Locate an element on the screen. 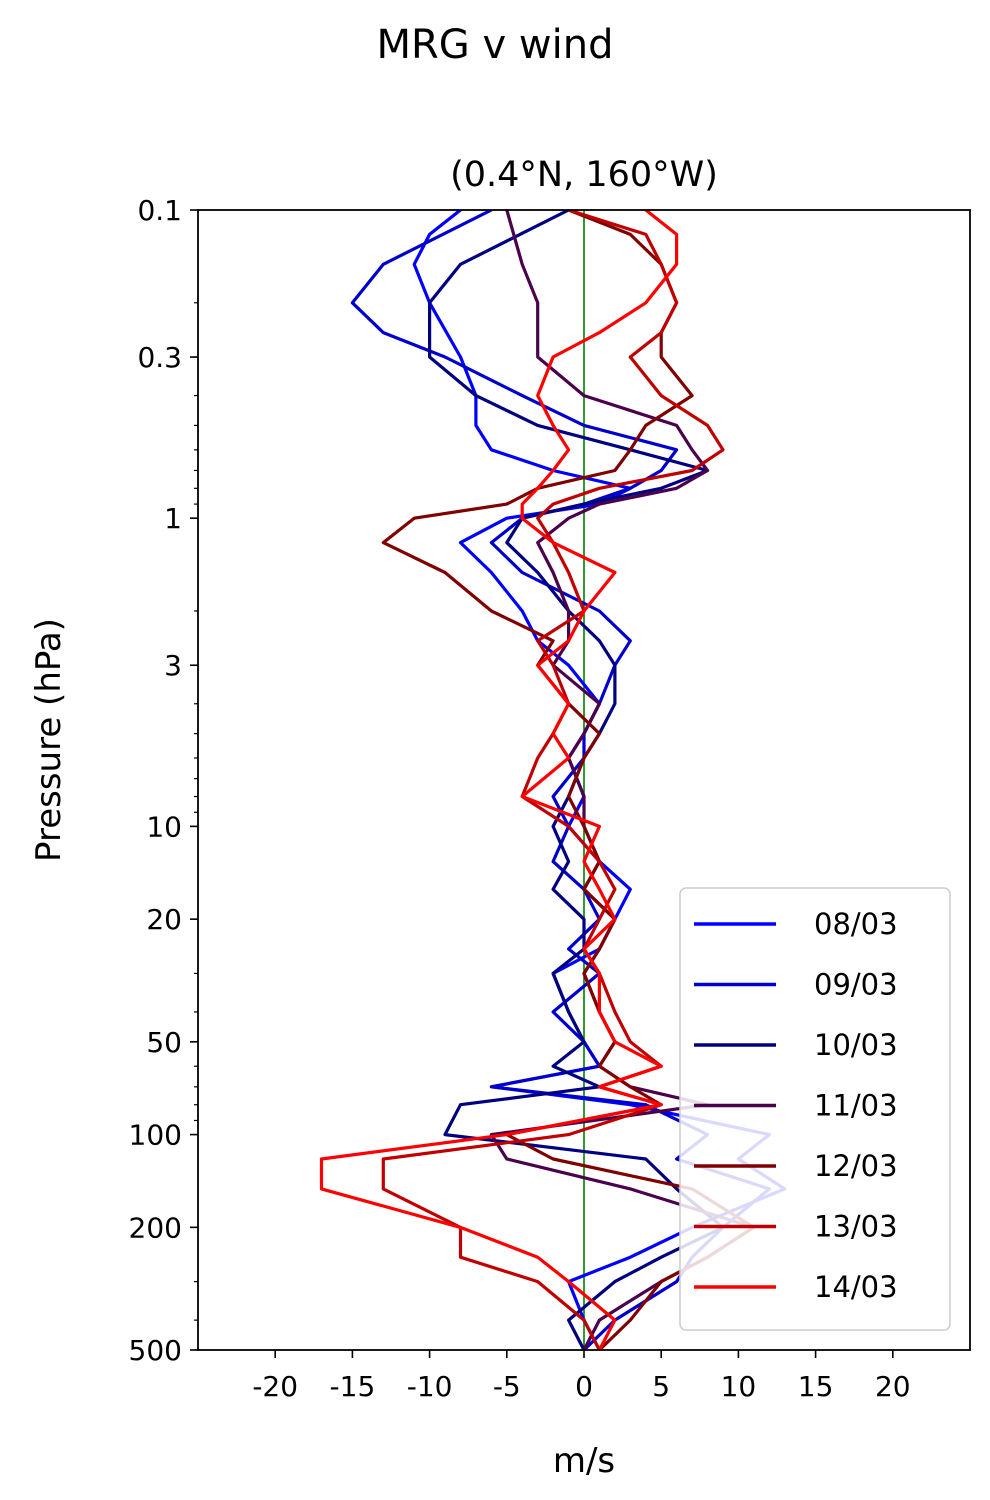 This screenshot has width=990, height=1500. y-tick-label: 10 is located at coordinates (164, 826).